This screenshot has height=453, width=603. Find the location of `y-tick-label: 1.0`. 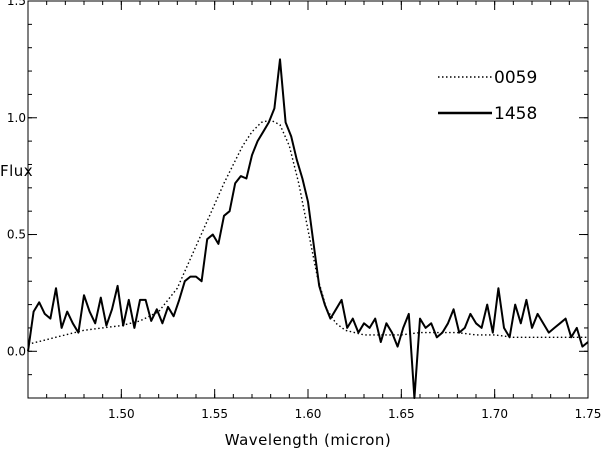

y-tick-label: 1.0 is located at coordinates (16, 118).